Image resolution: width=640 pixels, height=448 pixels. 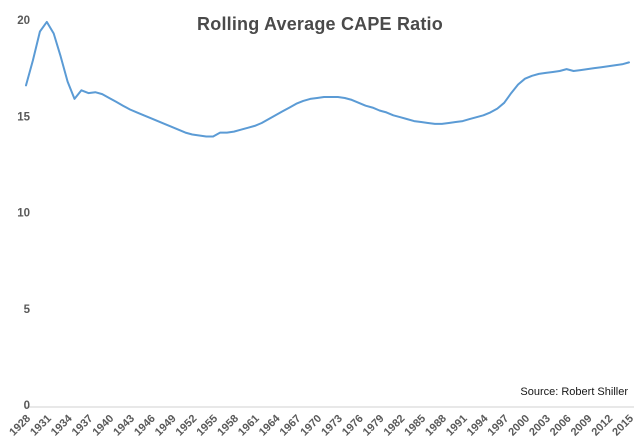 I want to click on x-tick-label: 1931, so click(x=41, y=426).